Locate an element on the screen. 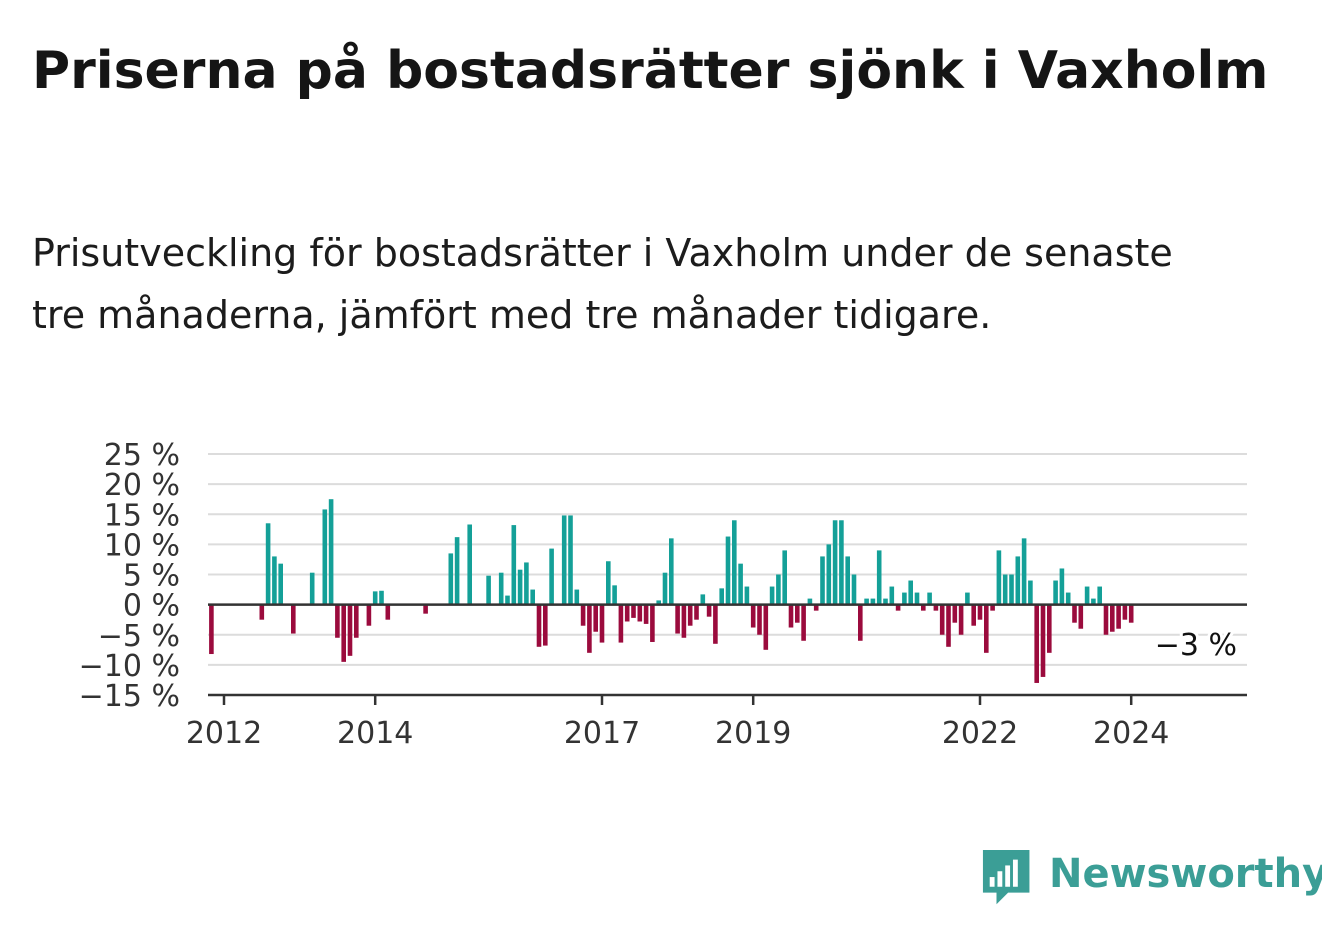 Image resolution: width=1322 pixels, height=939 pixels. y-tick-label: 5 % is located at coordinates (151, 576).